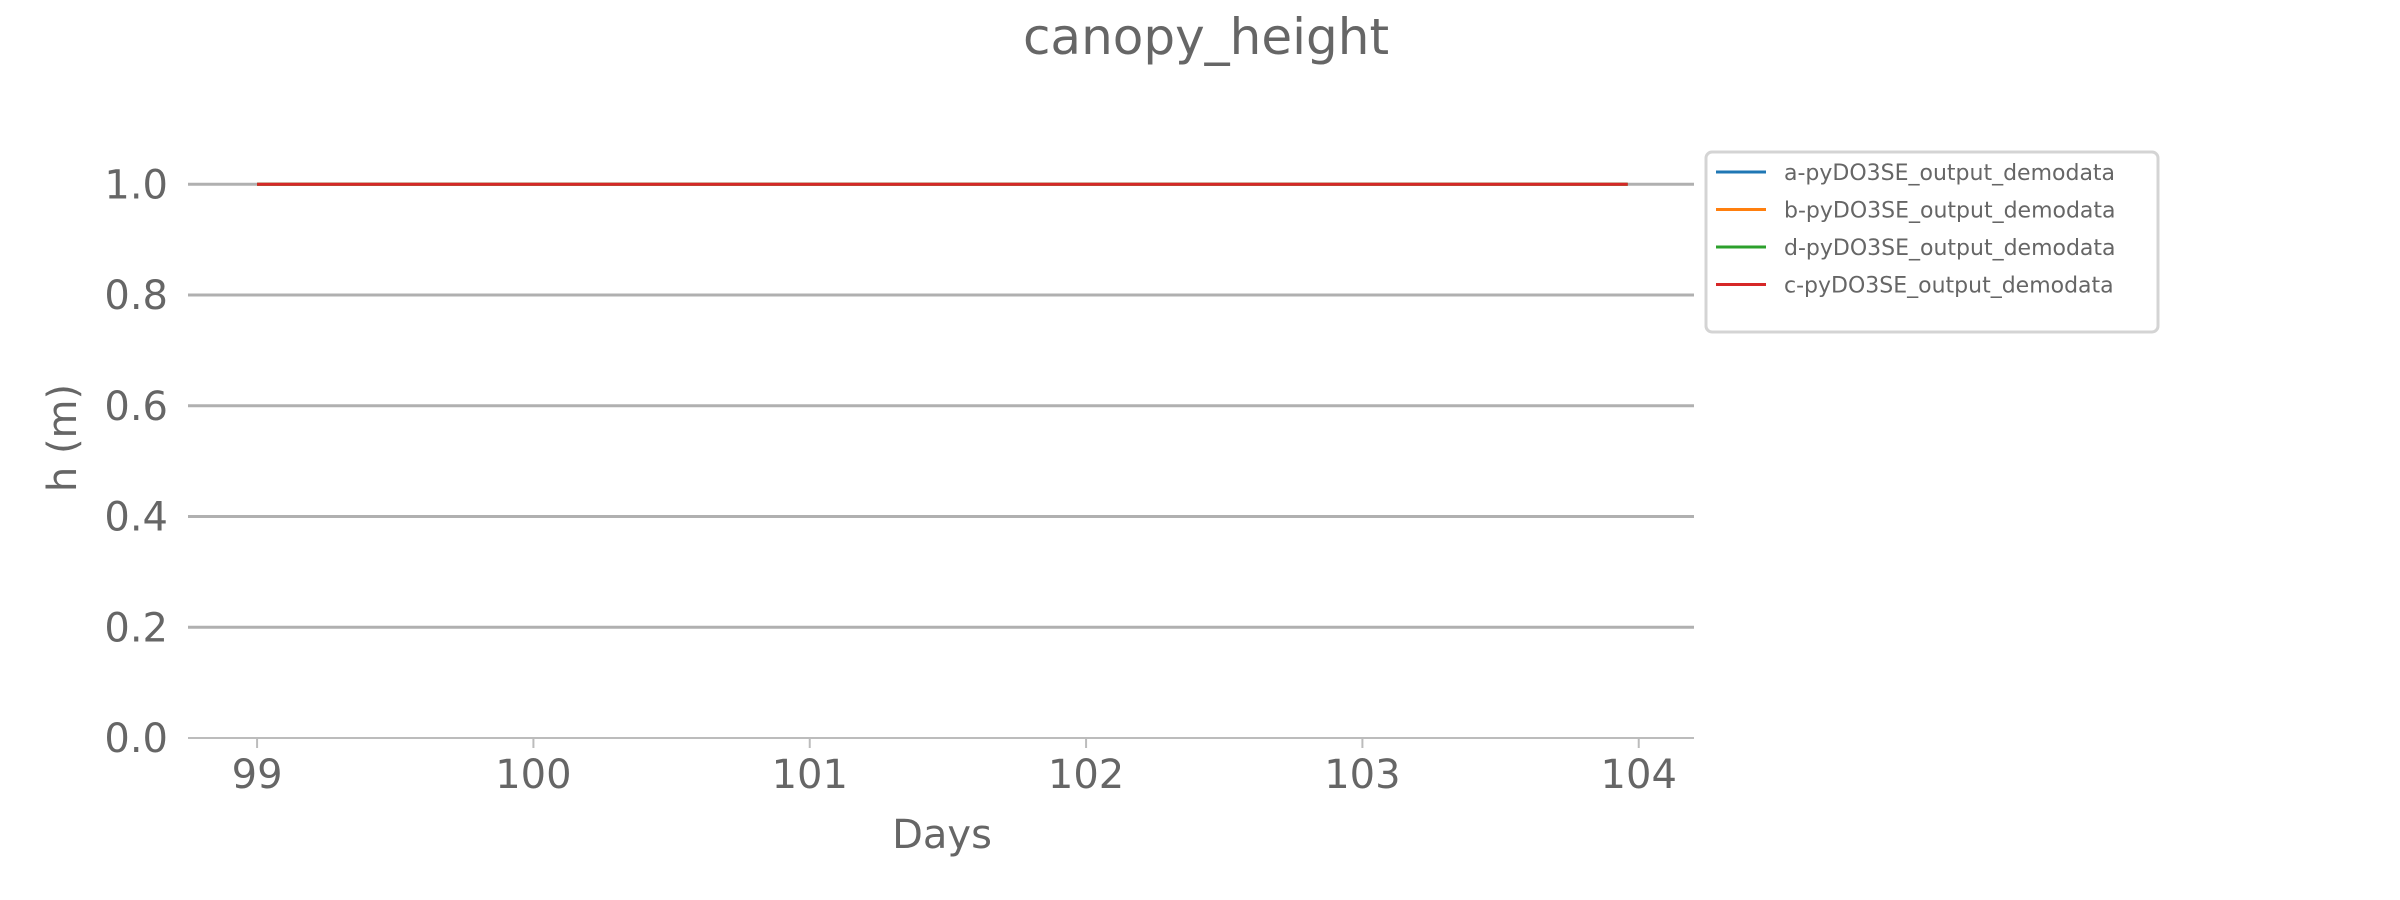  I want to click on y-tick-label: 0.4, so click(136, 518).